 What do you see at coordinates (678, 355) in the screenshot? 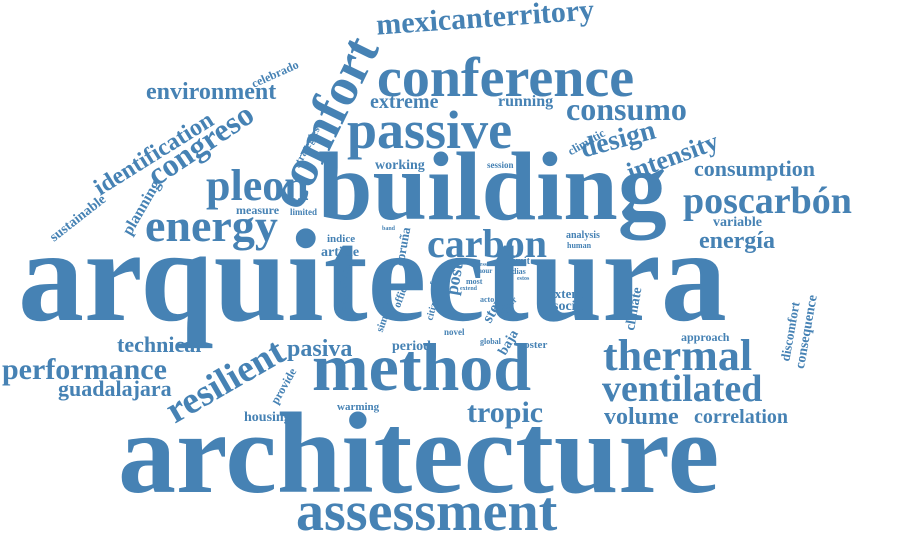
I see `word-thermal: thermal` at bounding box center [678, 355].